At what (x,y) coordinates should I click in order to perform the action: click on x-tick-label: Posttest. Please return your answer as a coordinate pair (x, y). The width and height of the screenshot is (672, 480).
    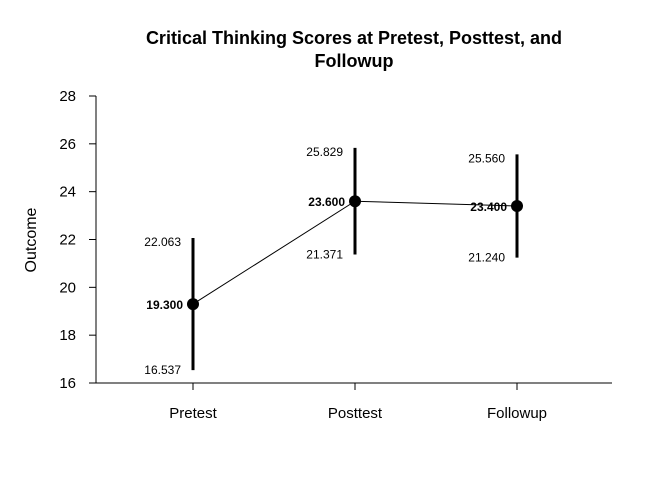
    Looking at the image, I should click on (355, 413).